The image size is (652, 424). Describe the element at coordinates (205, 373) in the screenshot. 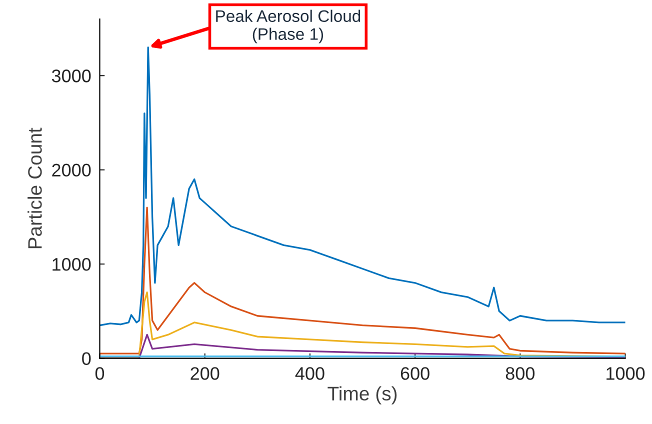

I see `x-tick-label: 200` at that location.